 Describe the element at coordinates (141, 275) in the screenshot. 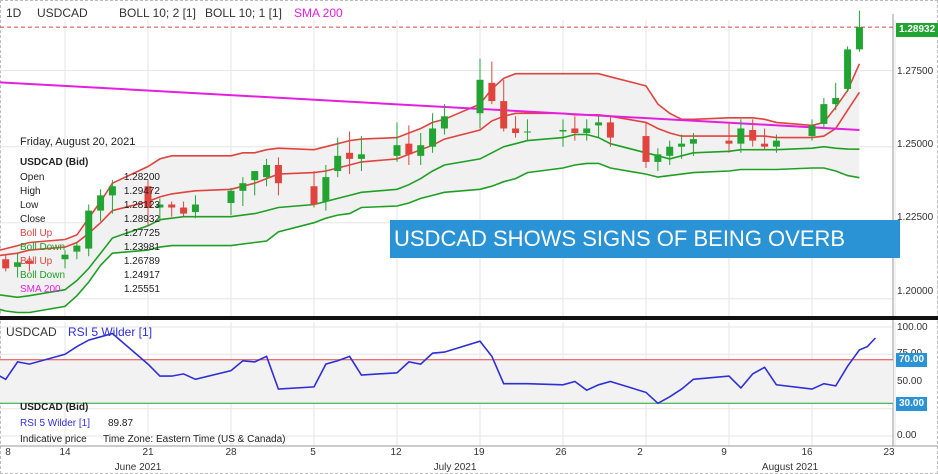

I see `legend-row-value: 1.24917` at that location.